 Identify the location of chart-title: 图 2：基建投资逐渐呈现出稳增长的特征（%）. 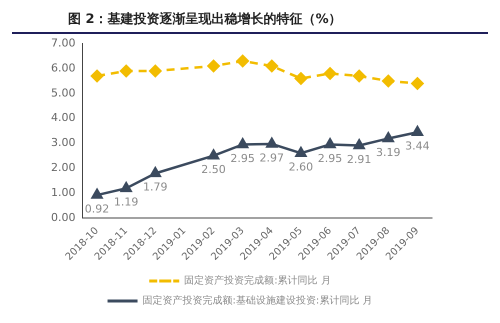
(250, 21).